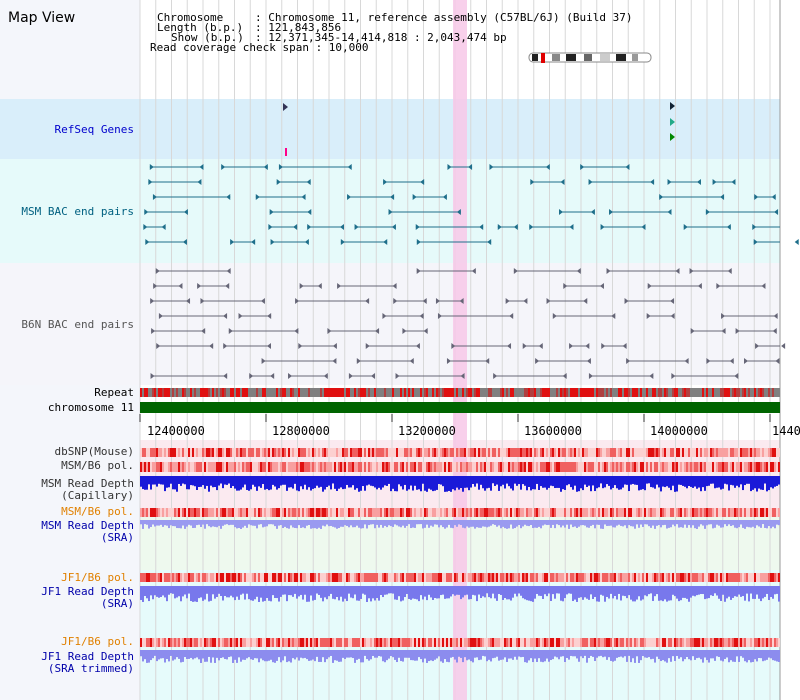 This screenshot has height=700, width=800. What do you see at coordinates (207, 37) in the screenshot?
I see `show-key: Show (b.p.)` at bounding box center [207, 37].